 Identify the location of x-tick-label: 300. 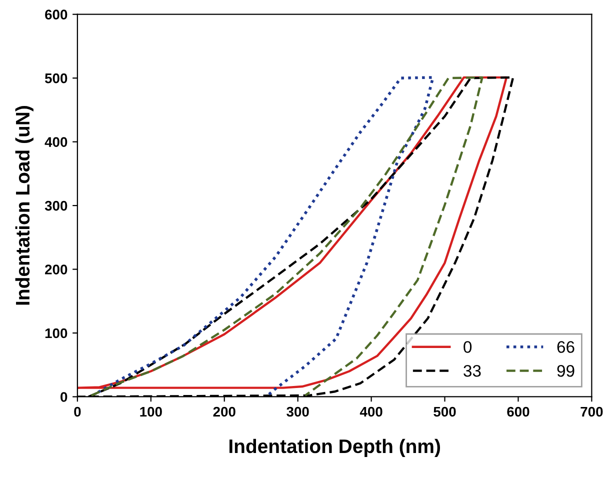
(297, 411).